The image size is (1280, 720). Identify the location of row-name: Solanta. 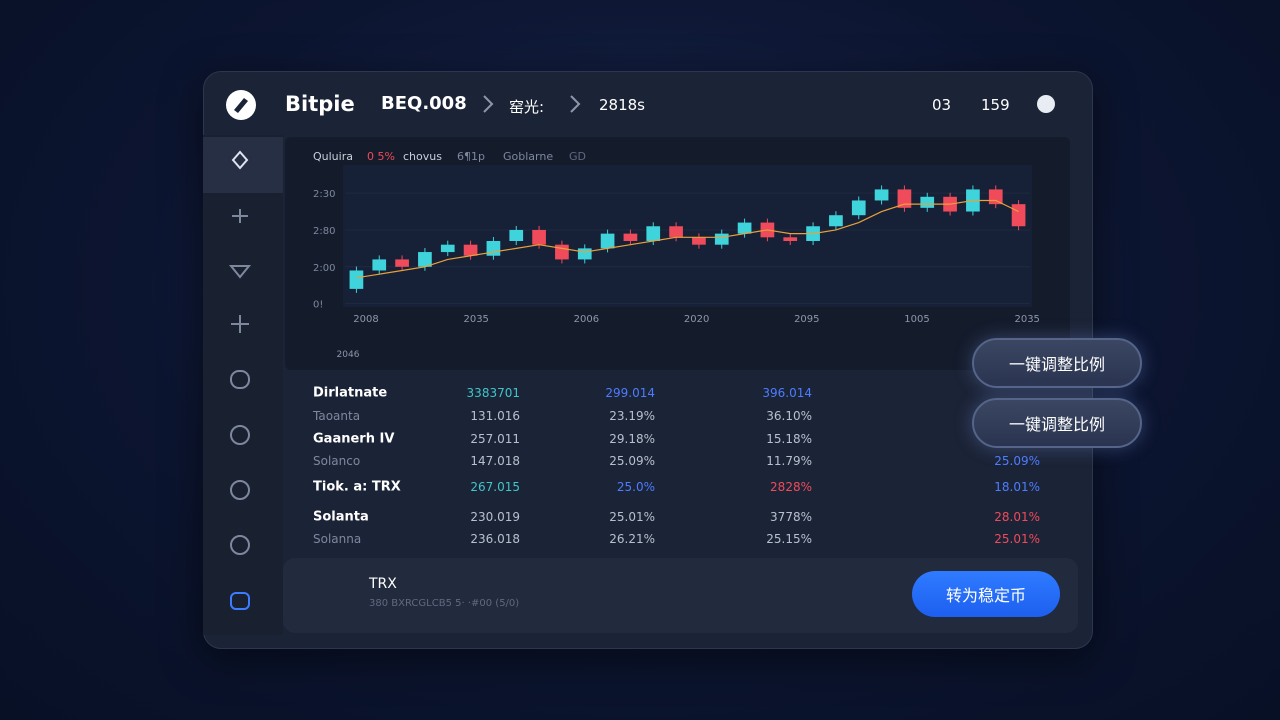
(341, 517).